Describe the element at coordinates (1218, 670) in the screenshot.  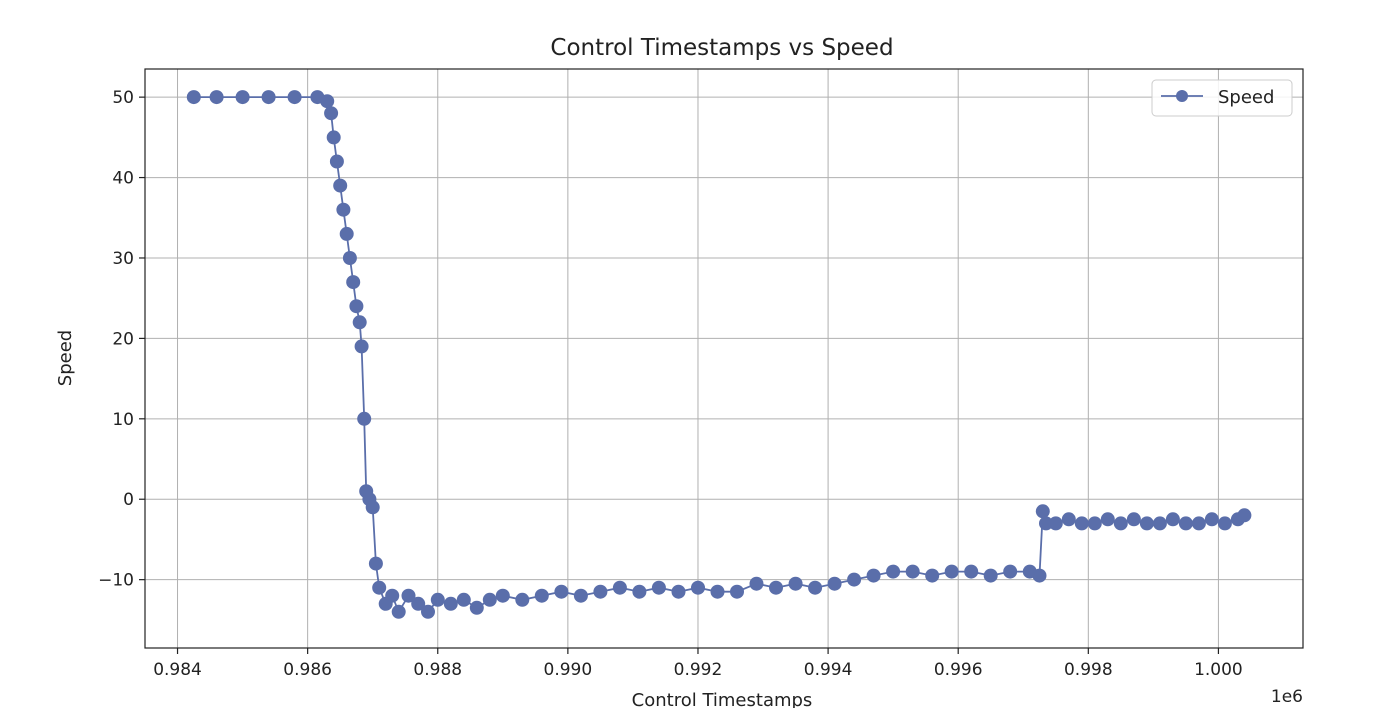
I see `x-tick-label: 1.000` at that location.